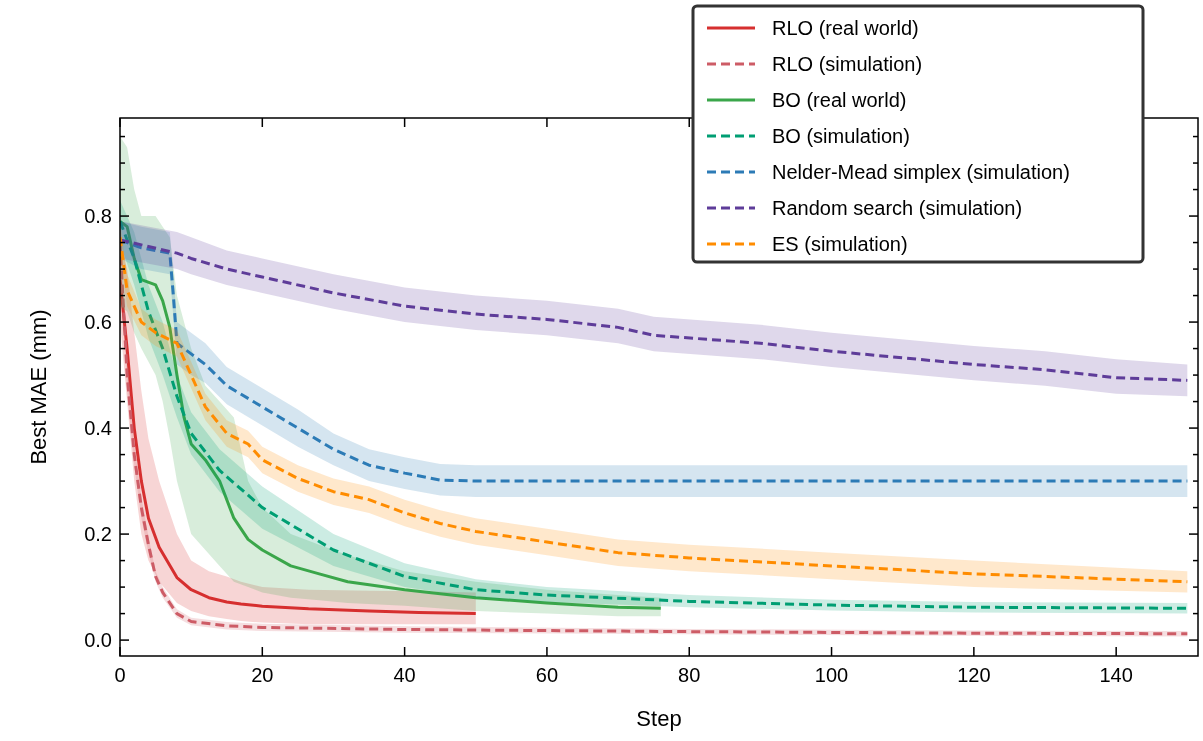  I want to click on y-tick-label: 0.8, so click(98, 216).